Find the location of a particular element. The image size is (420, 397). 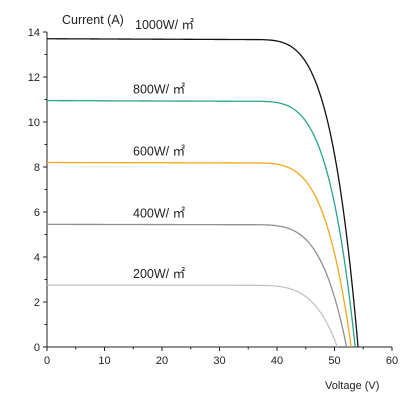

curve-labels: 1000W/ ㎡ 800W/ ㎡ 600W/ ㎡ 400W/ ㎡ 200W/ ㎡ is located at coordinates (164, 149).